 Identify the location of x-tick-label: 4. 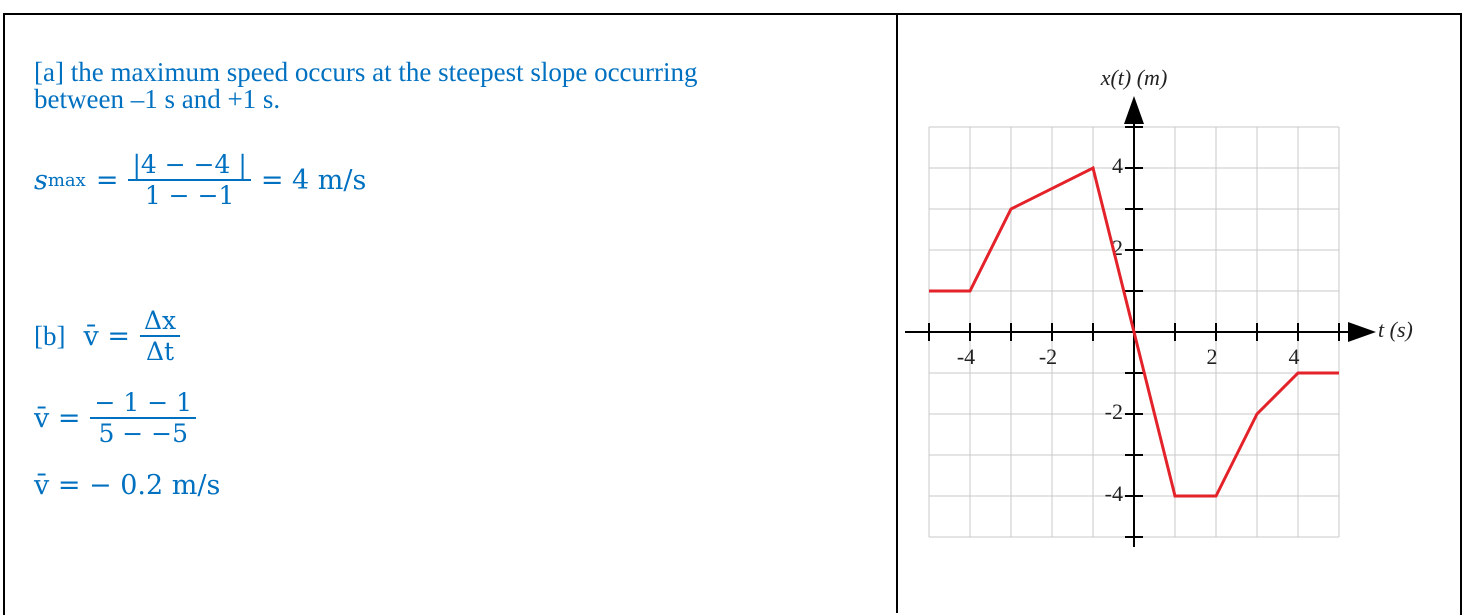
(1294, 356).